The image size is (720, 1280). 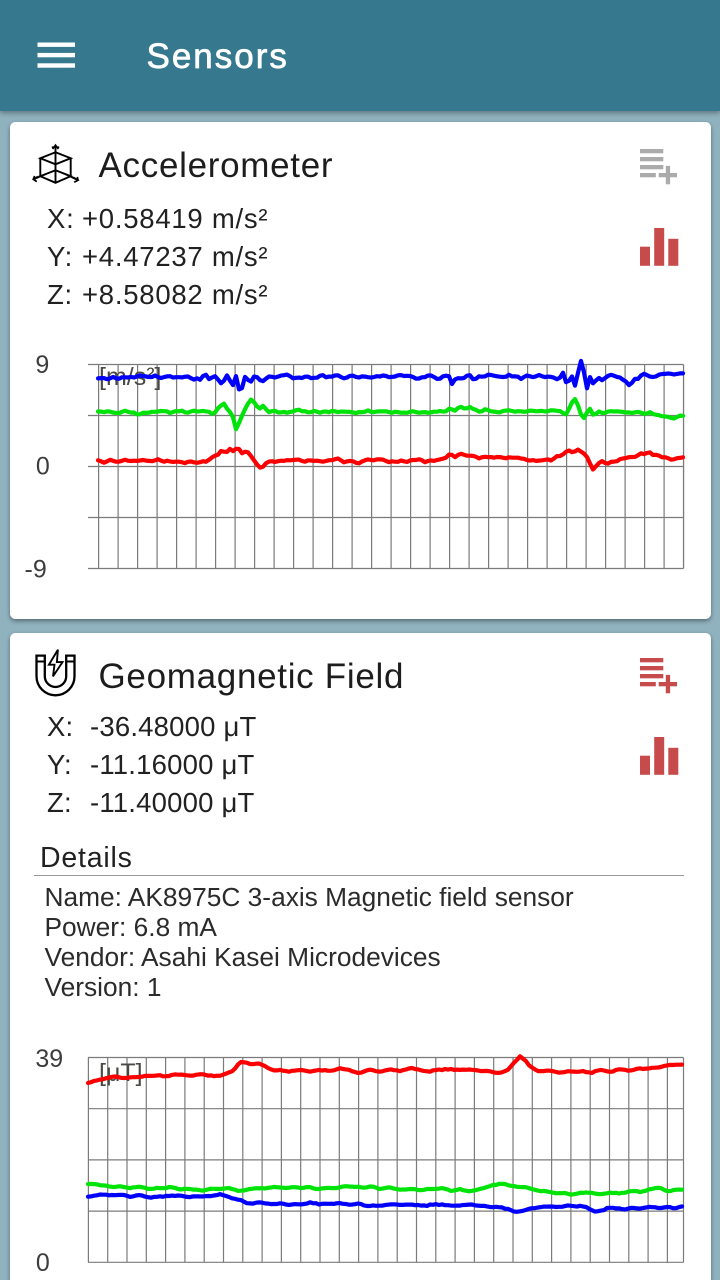 I want to click on svg-text: 39, so click(x=49, y=1059).